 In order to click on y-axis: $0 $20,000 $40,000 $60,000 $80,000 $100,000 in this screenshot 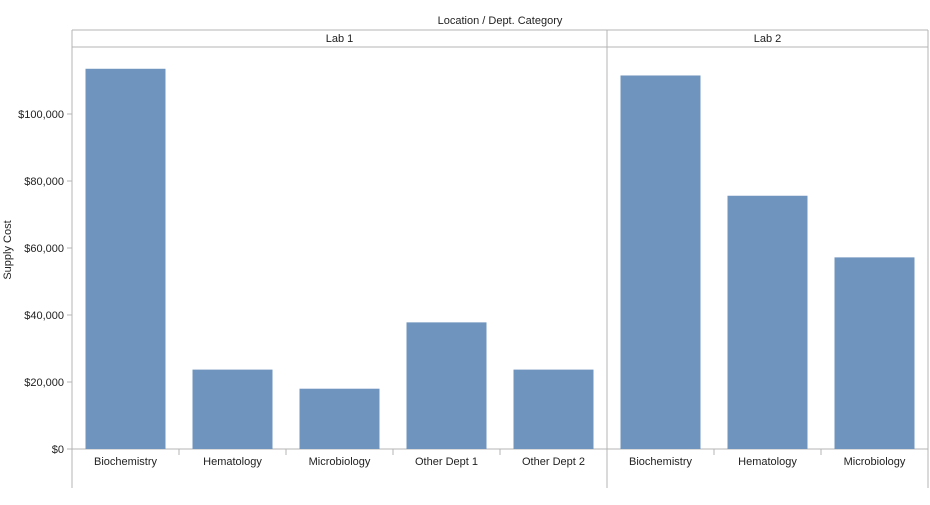, I will do `click(45, 282)`.